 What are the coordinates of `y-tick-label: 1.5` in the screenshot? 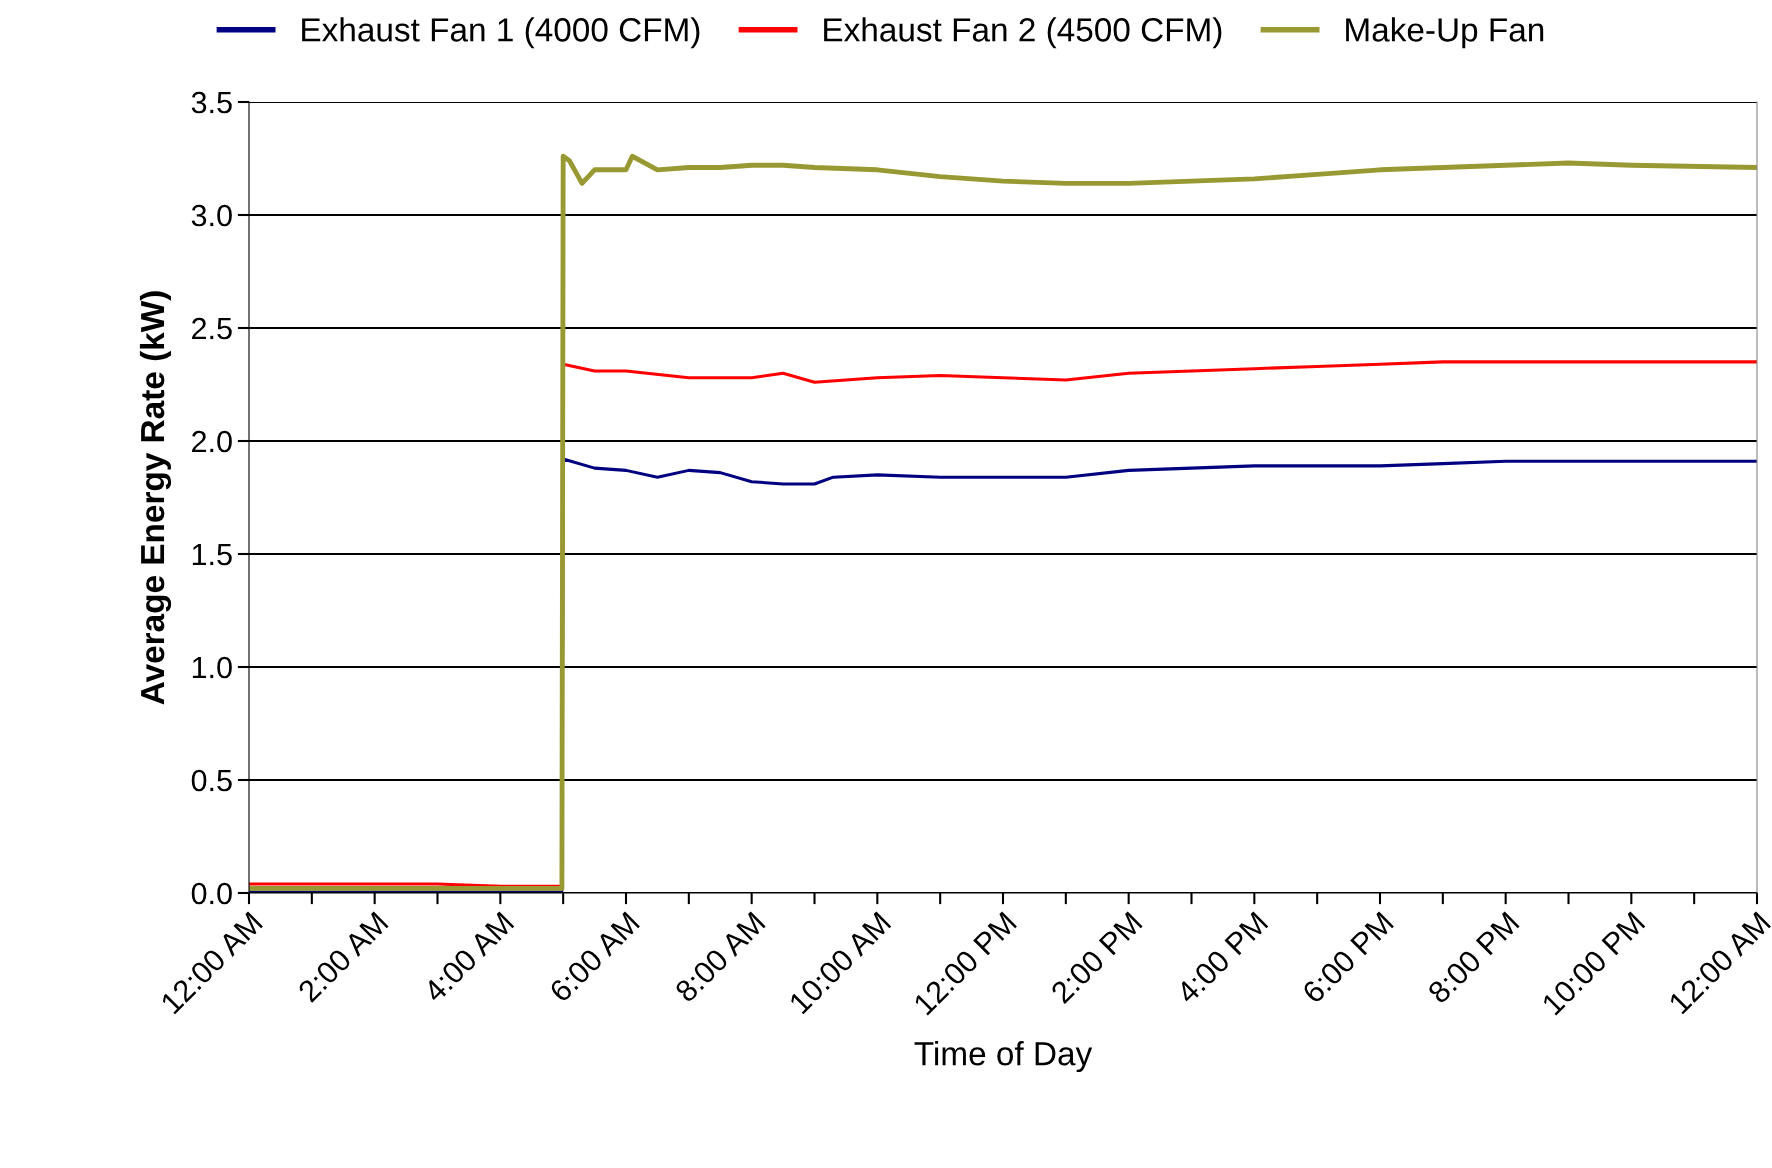 It's located at (212, 555).